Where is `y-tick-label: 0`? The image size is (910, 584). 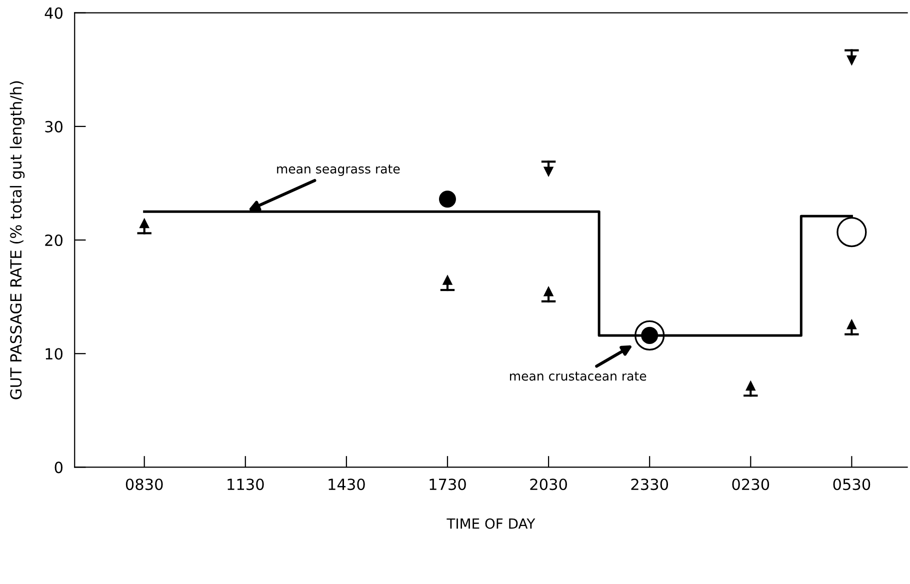 y-tick-label: 0 is located at coordinates (58, 468).